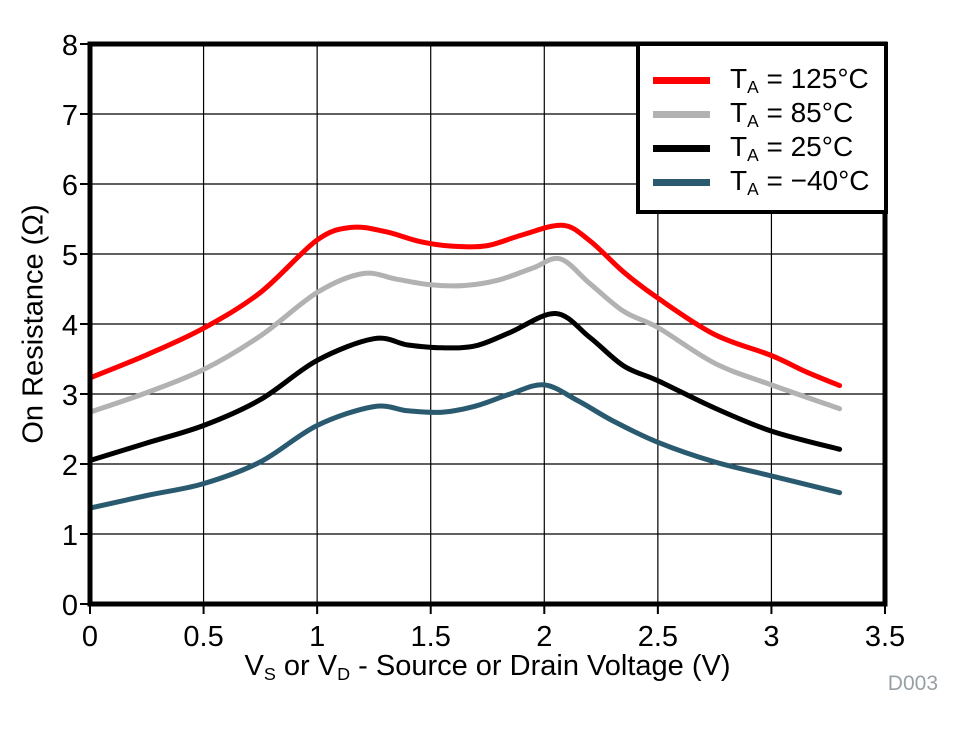 The height and width of the screenshot is (734, 966). What do you see at coordinates (70, 606) in the screenshot?
I see `y-tick-label: 0` at bounding box center [70, 606].